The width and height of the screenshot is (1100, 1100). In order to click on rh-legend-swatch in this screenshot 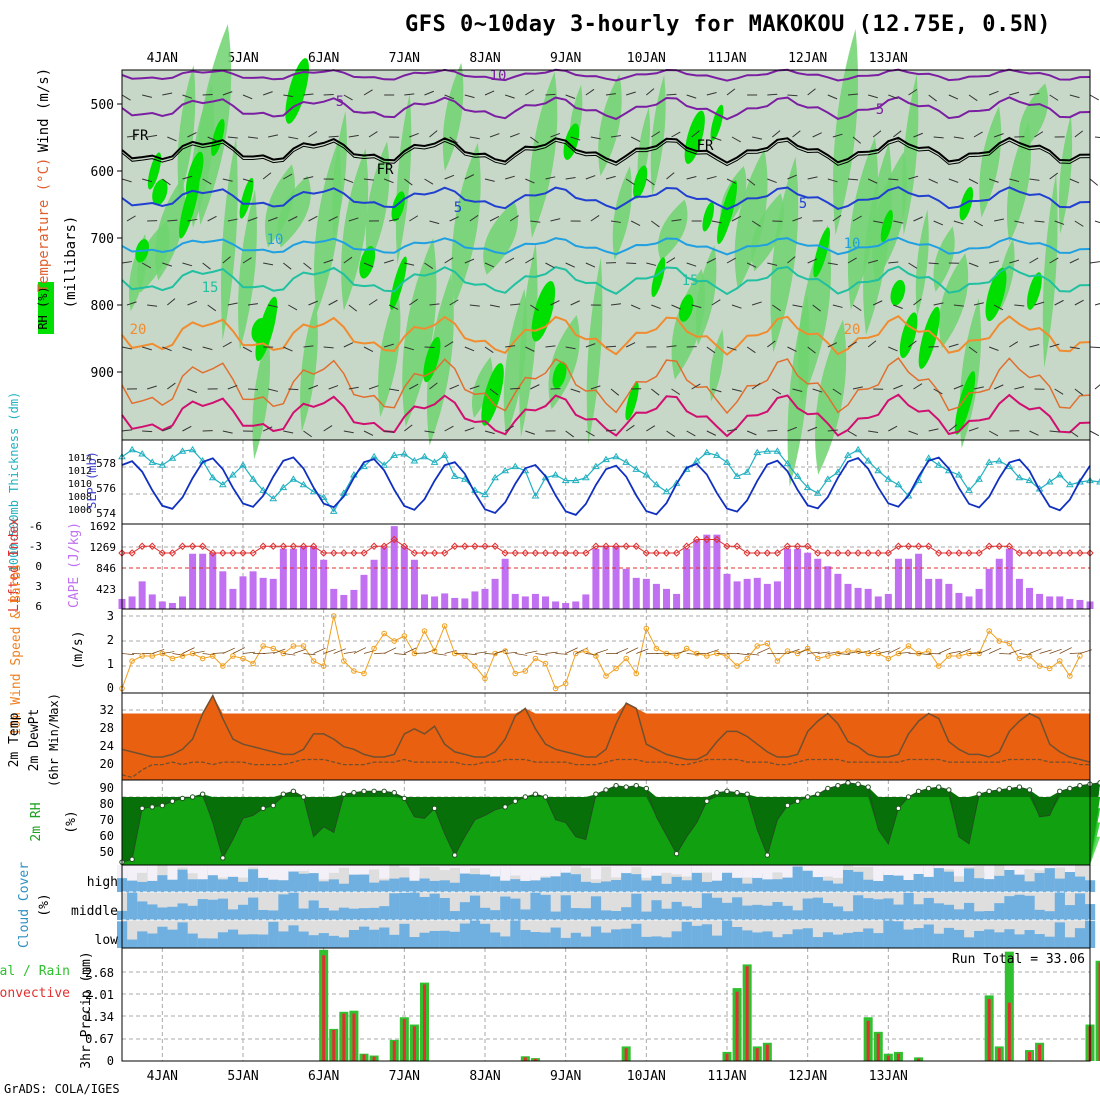, I will do `click(46, 308)`.